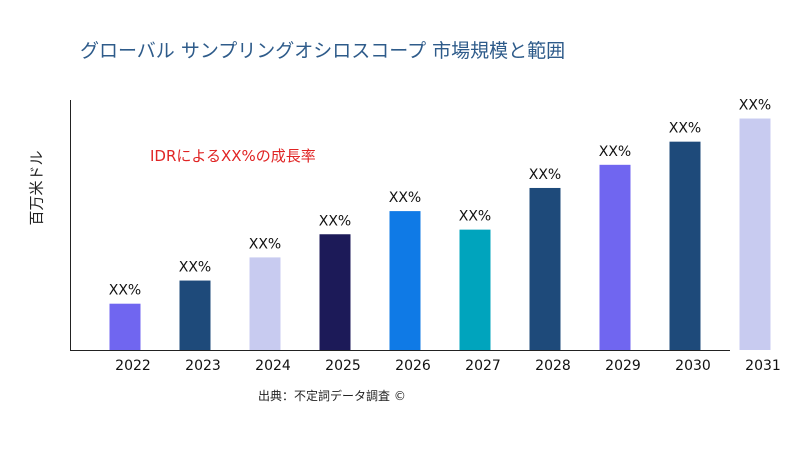  What do you see at coordinates (133, 366) in the screenshot?
I see `x-tick-label-2022: 2022` at bounding box center [133, 366].